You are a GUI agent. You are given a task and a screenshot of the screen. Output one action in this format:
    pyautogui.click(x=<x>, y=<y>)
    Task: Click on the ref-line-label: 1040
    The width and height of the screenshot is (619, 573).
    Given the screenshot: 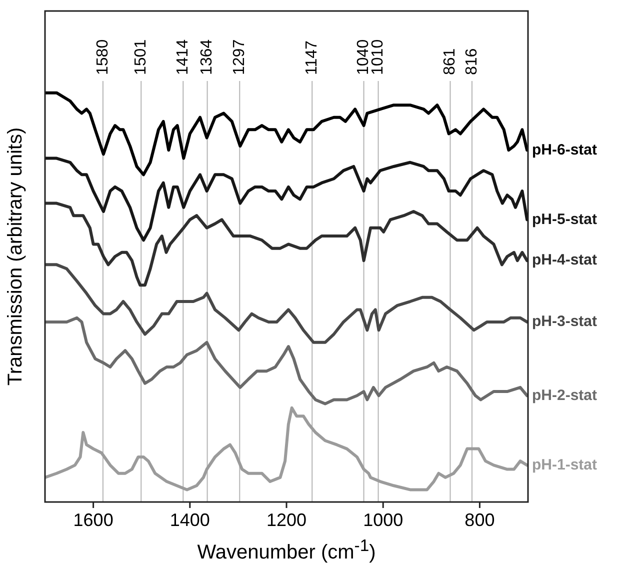 What is the action you would take?
    pyautogui.click(x=363, y=57)
    